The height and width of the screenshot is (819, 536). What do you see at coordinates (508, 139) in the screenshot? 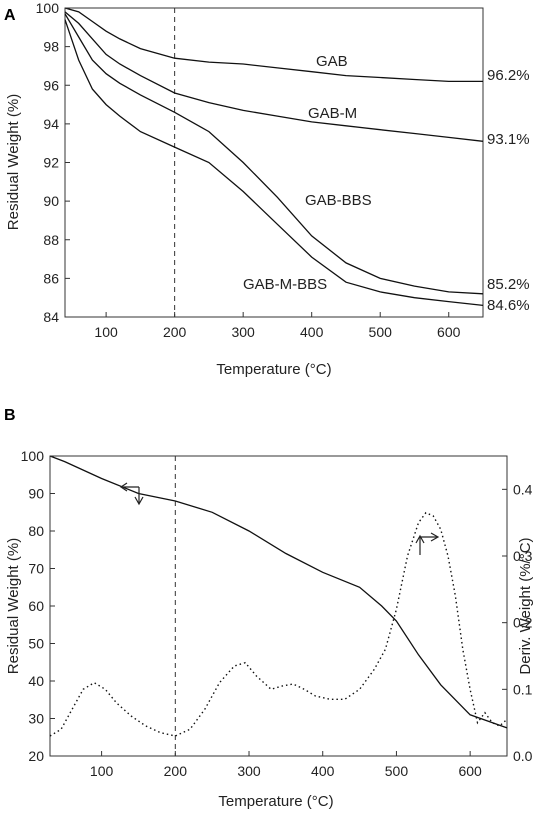
I see `end-label-gab-m: 93.1%` at bounding box center [508, 139].